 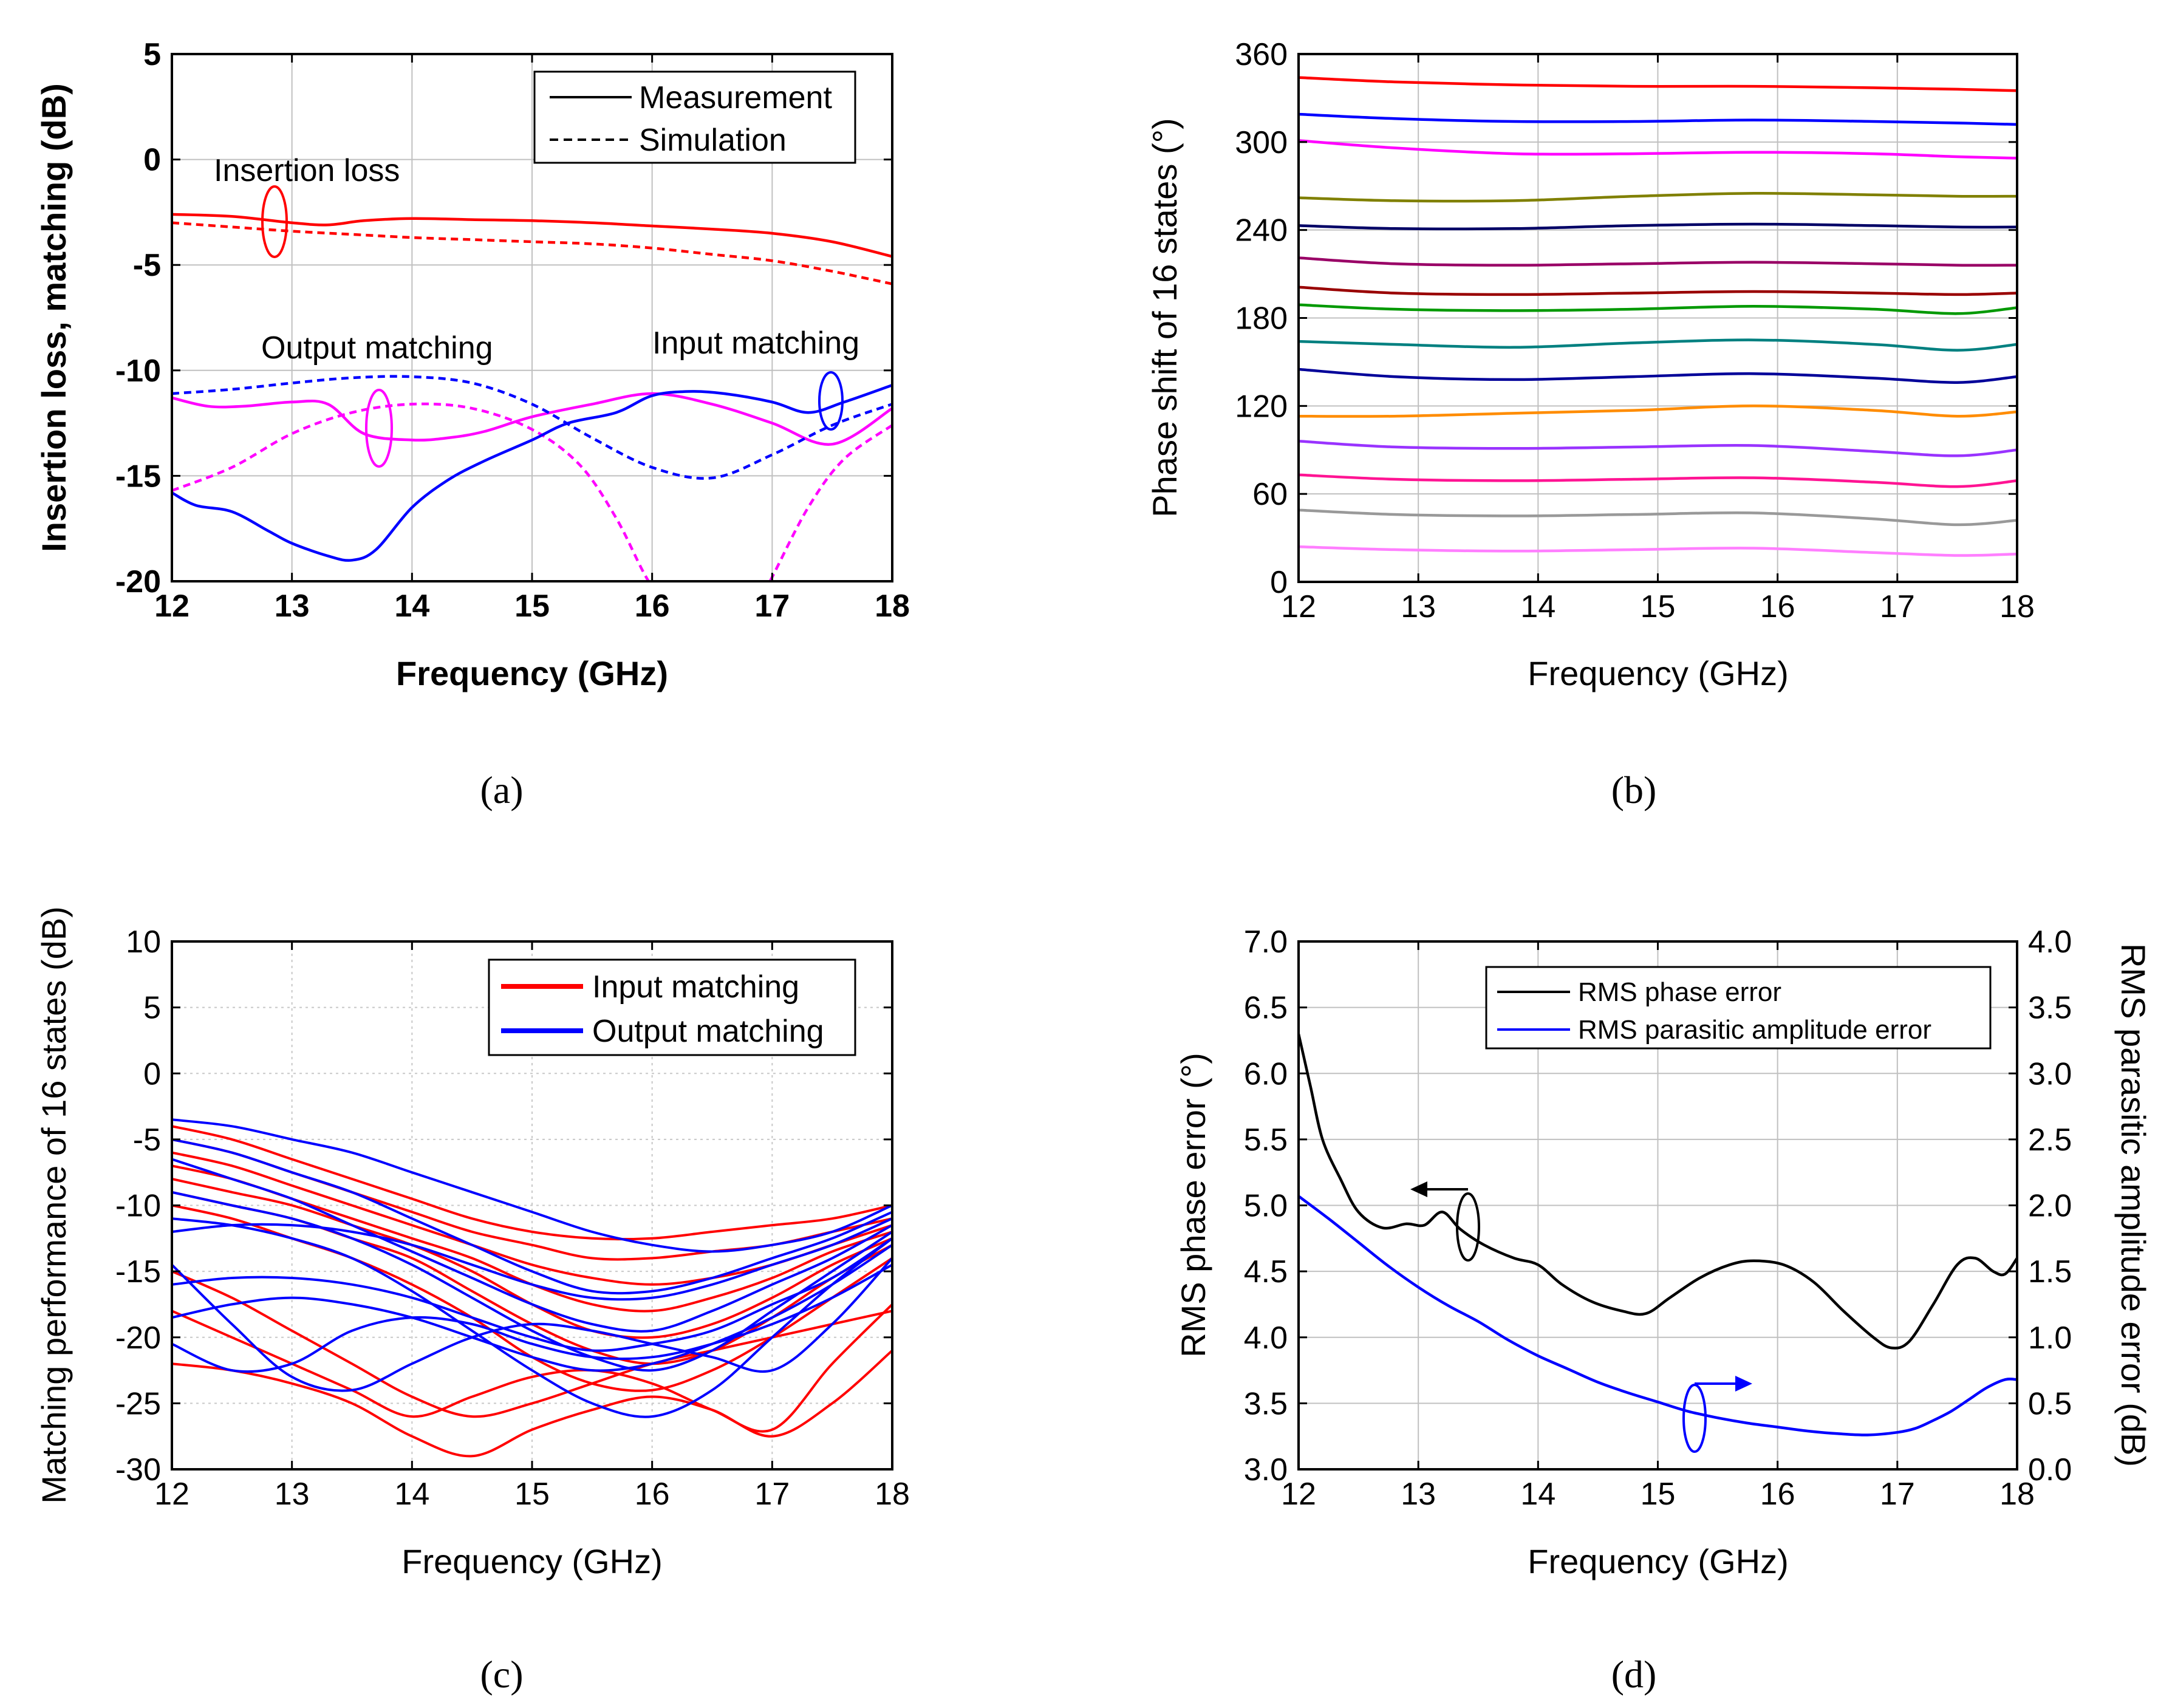 What do you see at coordinates (1266, 1272) in the screenshot?
I see `y-tick-label: 4.5` at bounding box center [1266, 1272].